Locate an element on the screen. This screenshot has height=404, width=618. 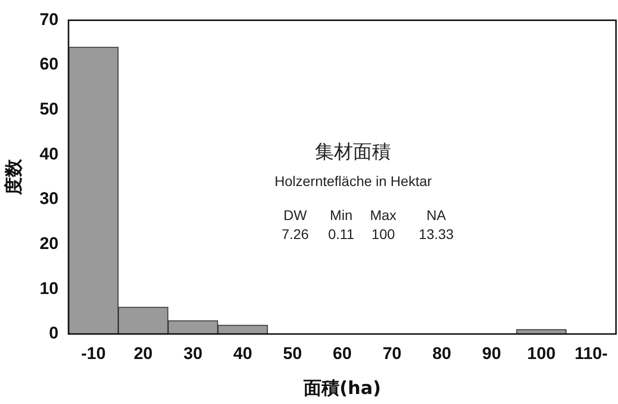
x-tick-label: 30 is located at coordinates (192, 353).